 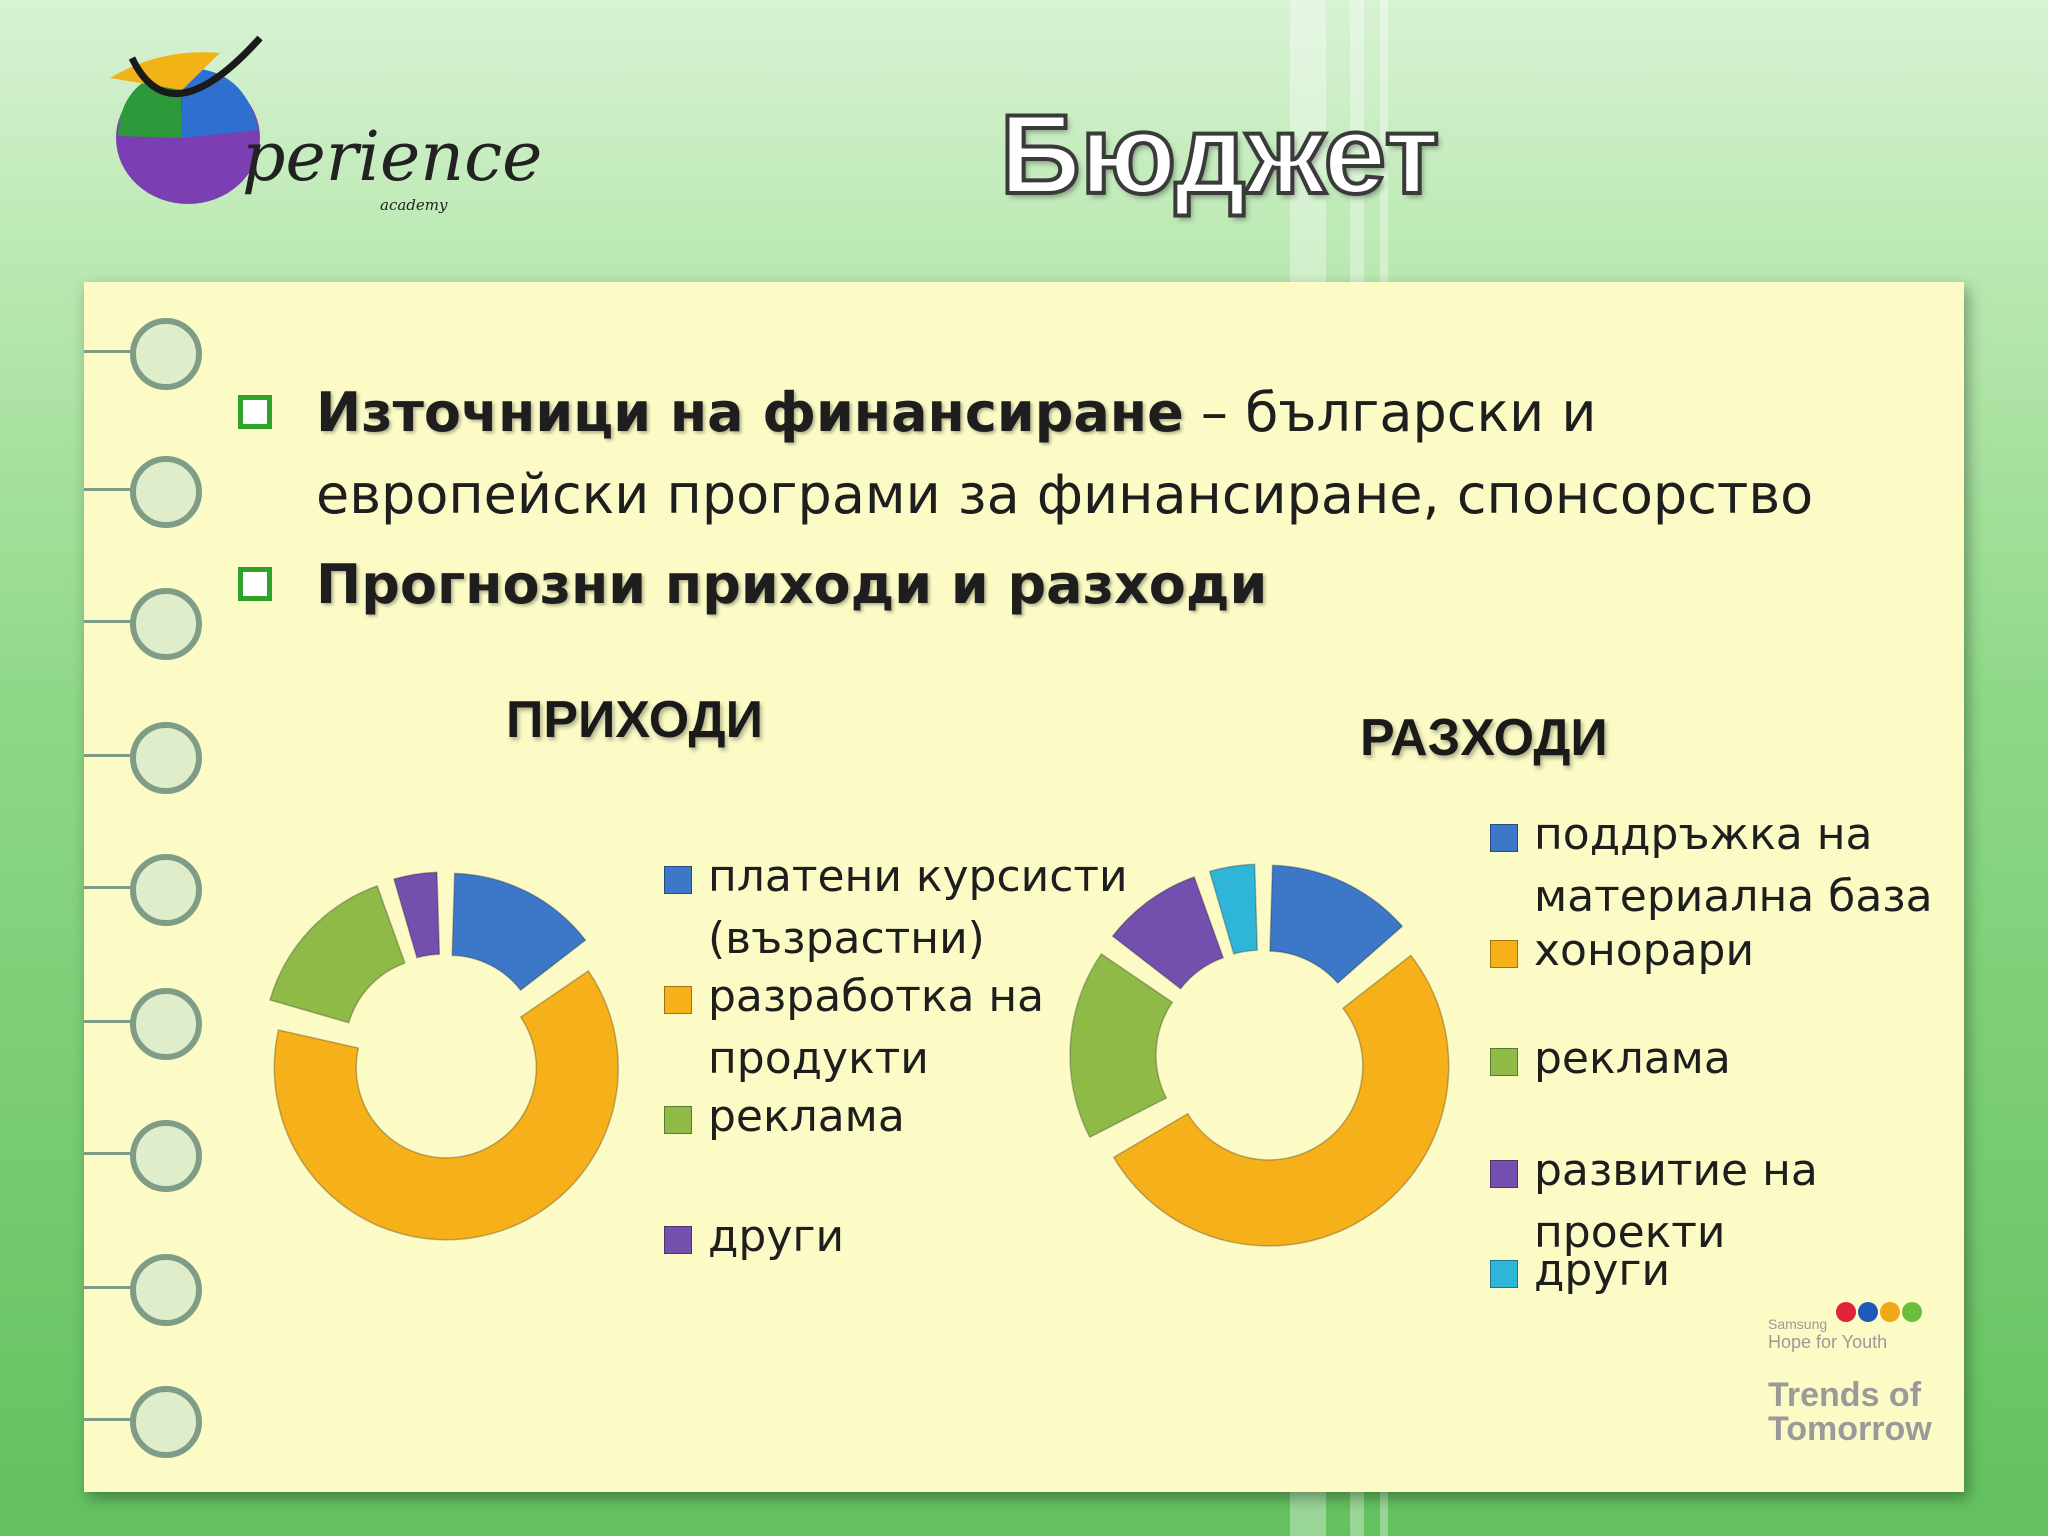 What do you see at coordinates (186, 119) in the screenshot?
I see `logo-mark` at bounding box center [186, 119].